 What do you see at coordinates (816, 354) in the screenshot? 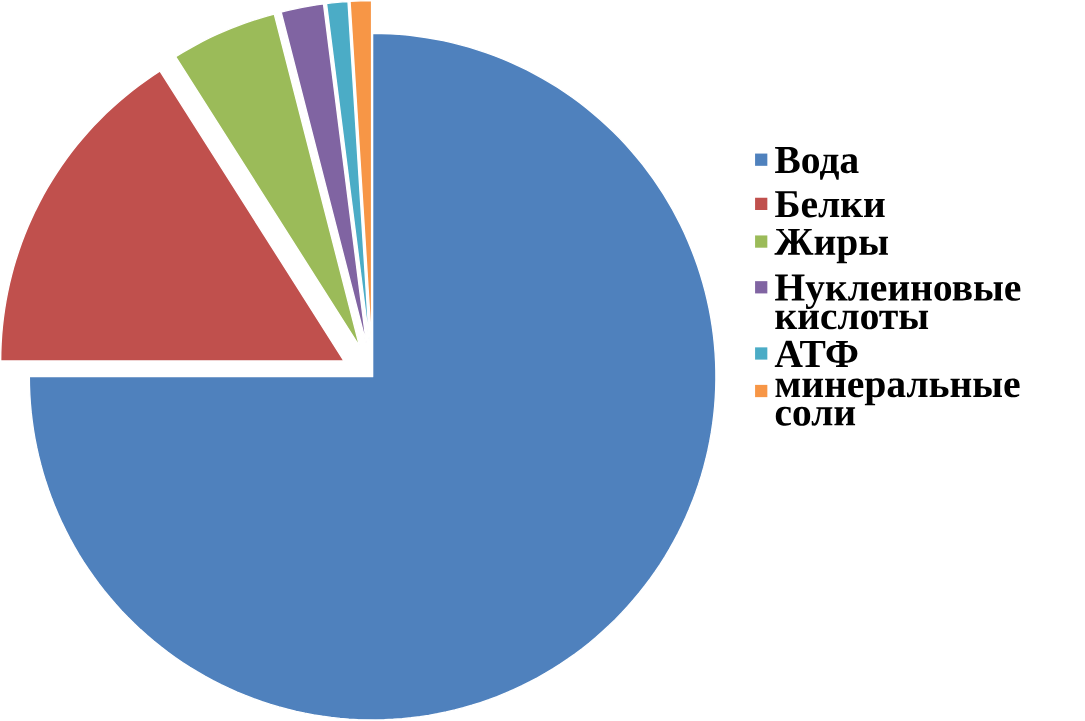
I see `legend-label: АТФ` at bounding box center [816, 354].